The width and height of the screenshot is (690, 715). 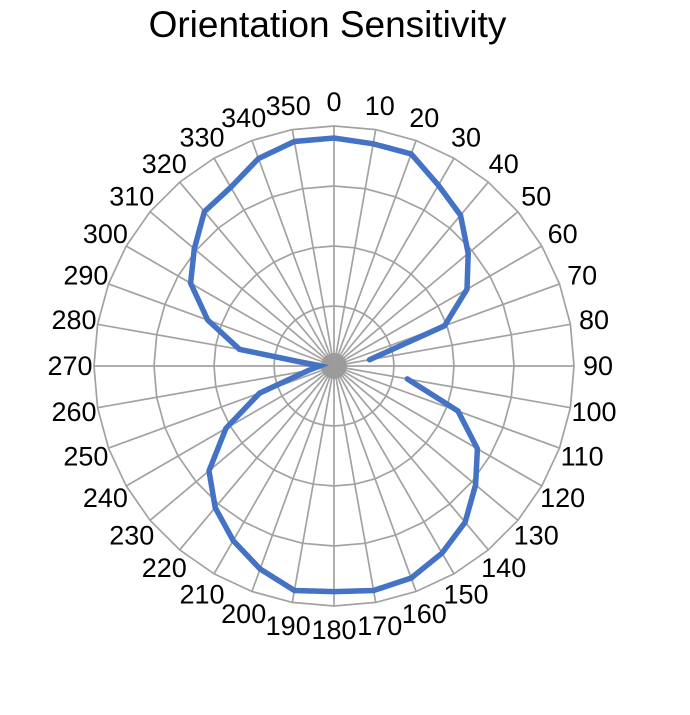 What do you see at coordinates (85, 276) in the screenshot?
I see `angle-label: 290` at bounding box center [85, 276].